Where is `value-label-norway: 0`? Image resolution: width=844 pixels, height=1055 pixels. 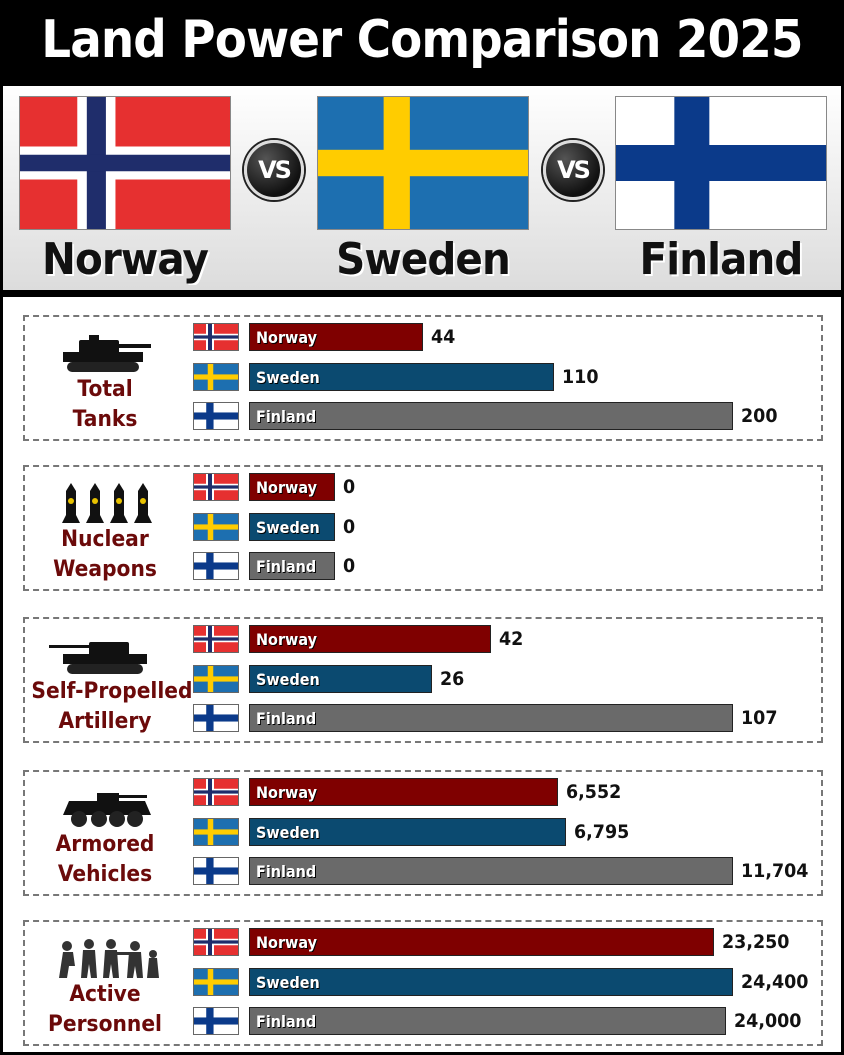
value-label-norway: 0 is located at coordinates (349, 487).